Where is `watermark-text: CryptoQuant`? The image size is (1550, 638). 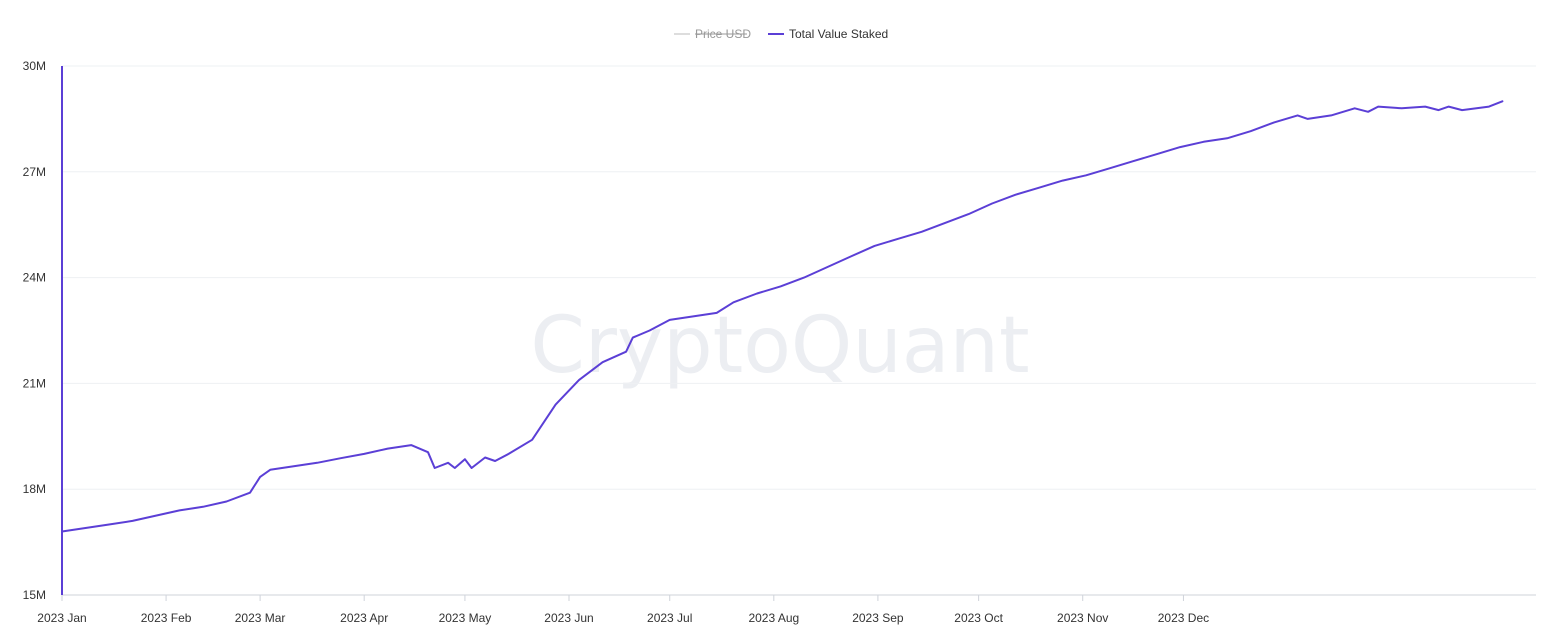
watermark-text: CryptoQuant is located at coordinates (779, 346).